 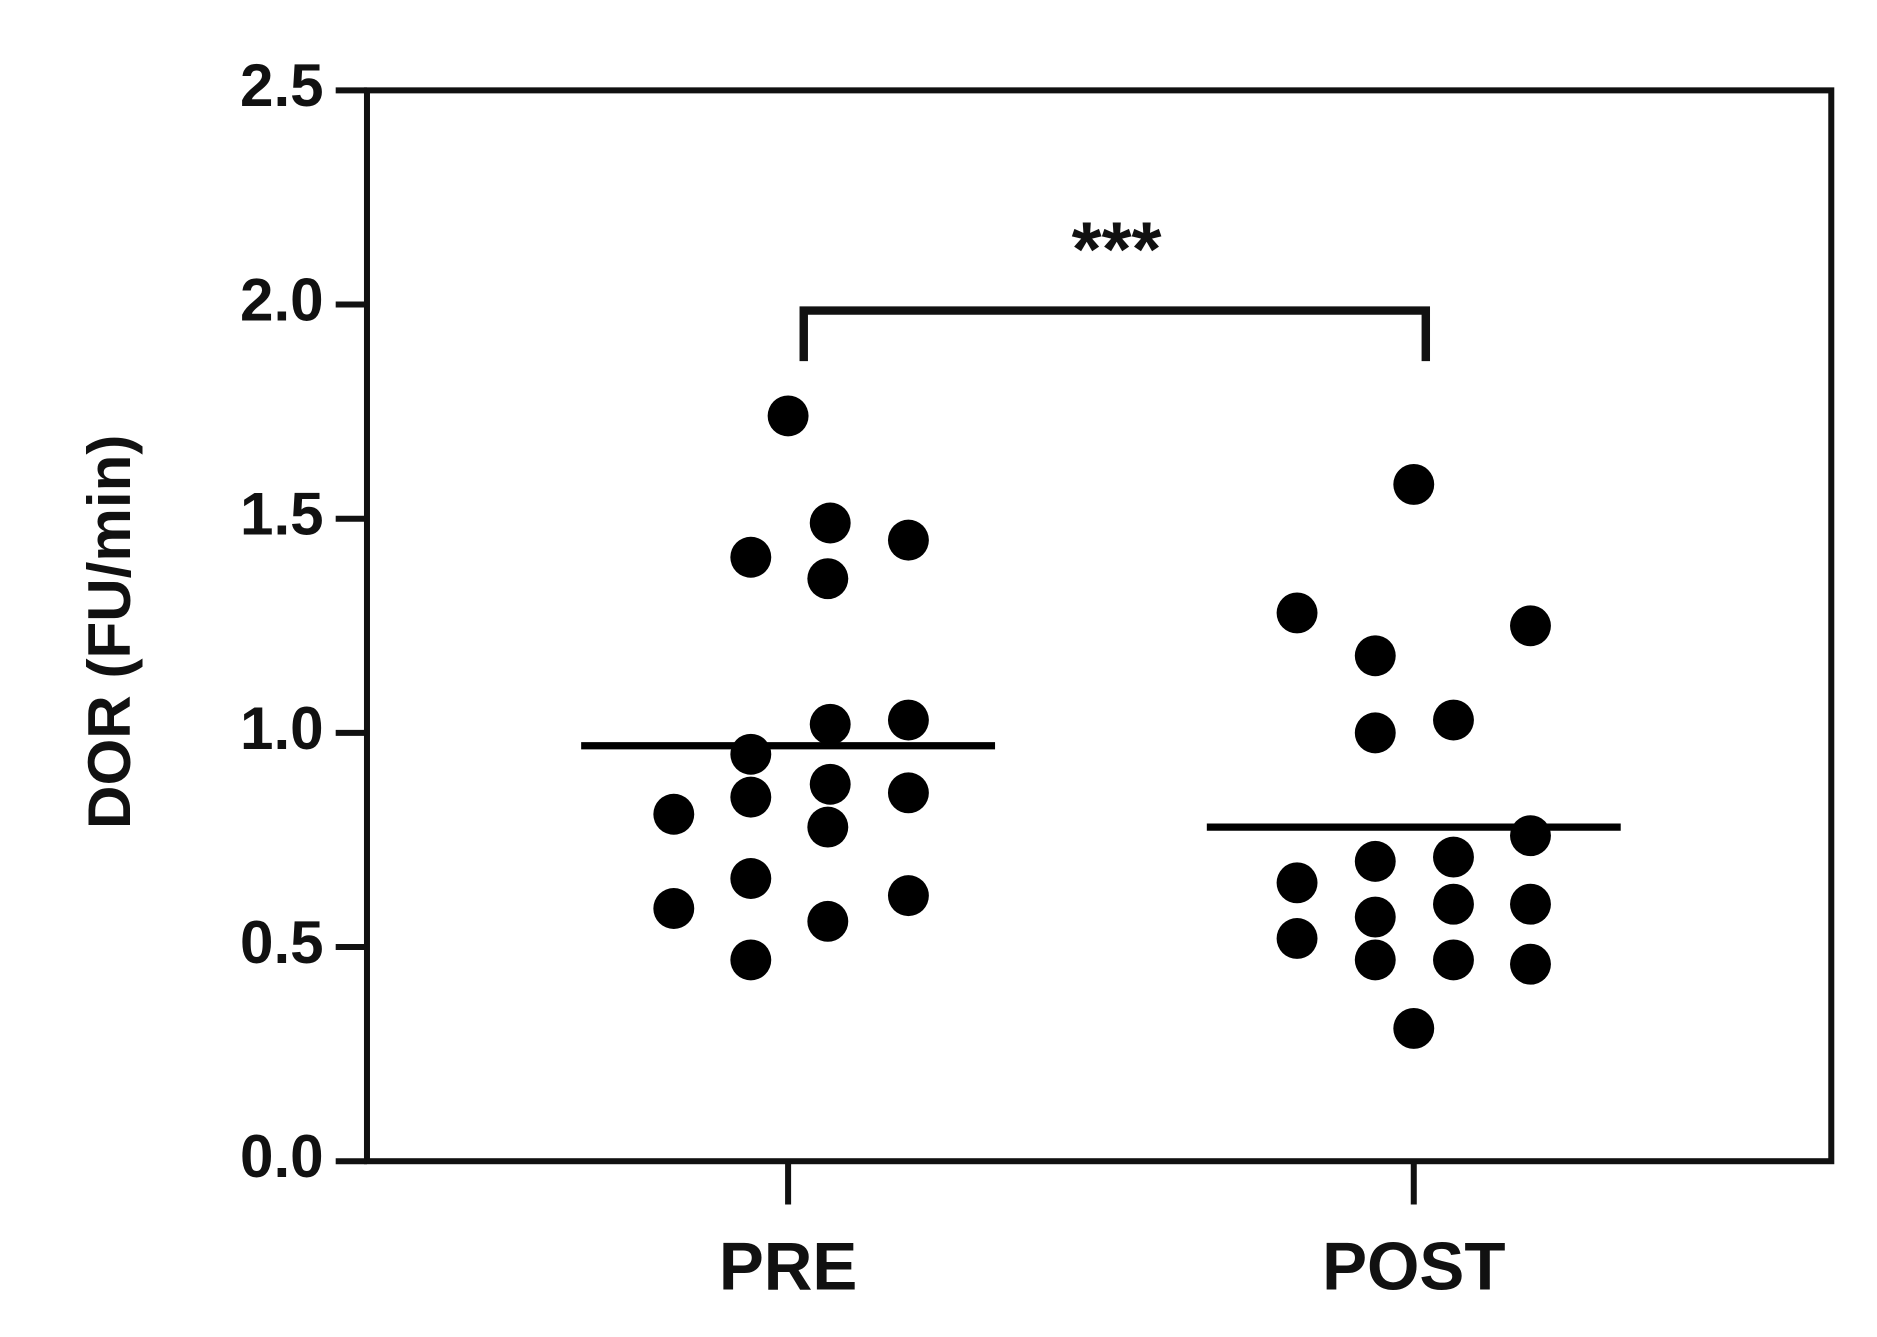 I want to click on significance-label: ***, so click(x=1117, y=250).